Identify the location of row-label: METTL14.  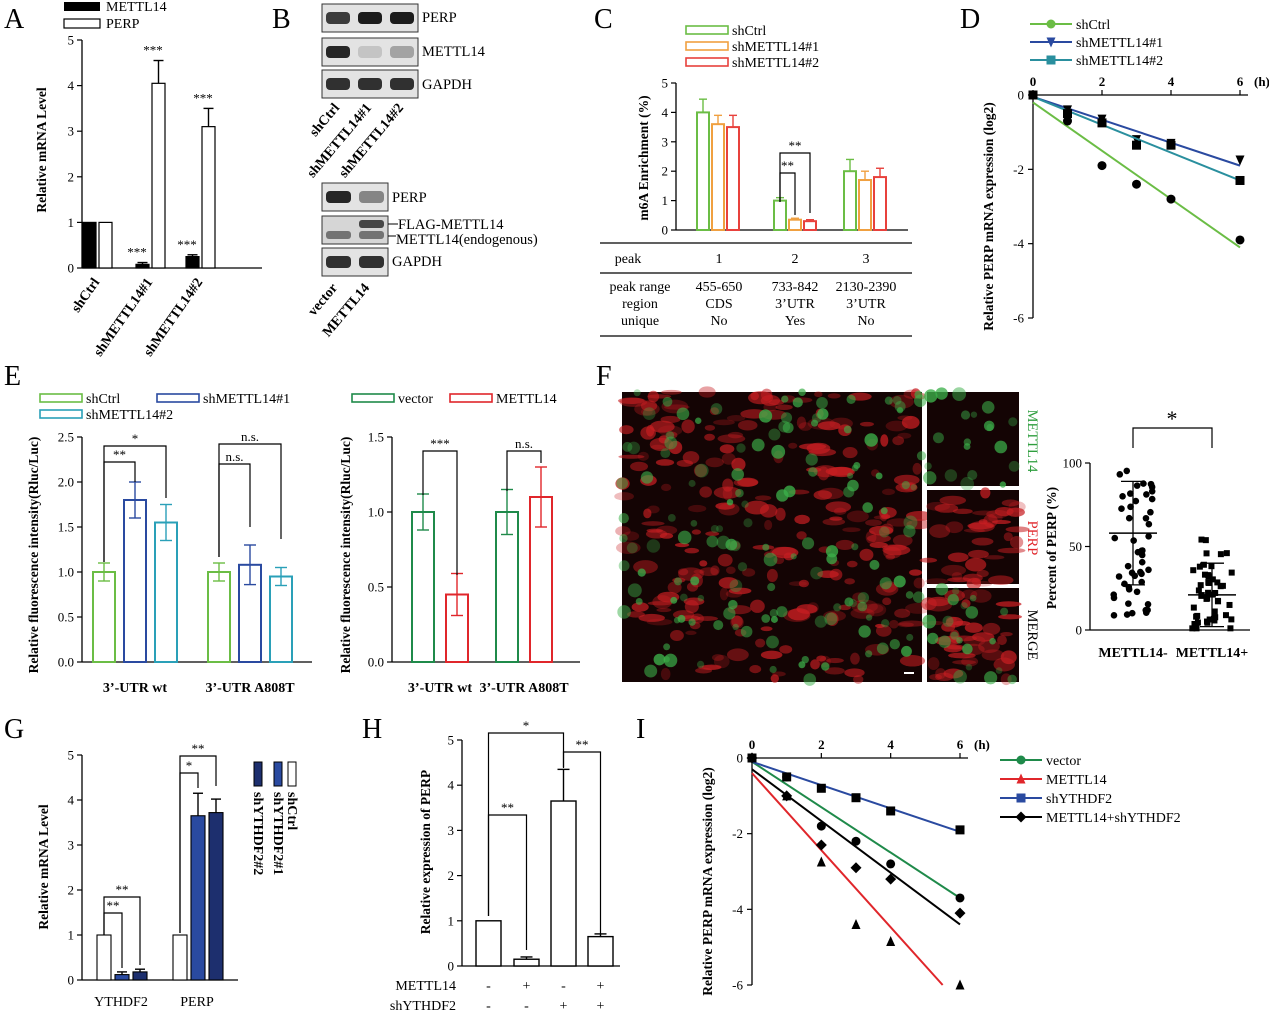
(425, 986).